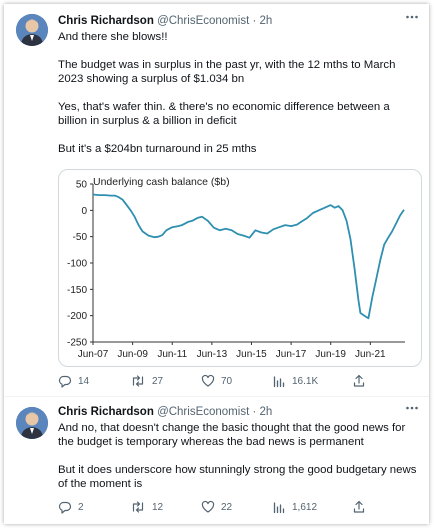 Image resolution: width=435 pixels, height=530 pixels. What do you see at coordinates (77, 316) in the screenshot?
I see `y-tick-label: -200` at bounding box center [77, 316].